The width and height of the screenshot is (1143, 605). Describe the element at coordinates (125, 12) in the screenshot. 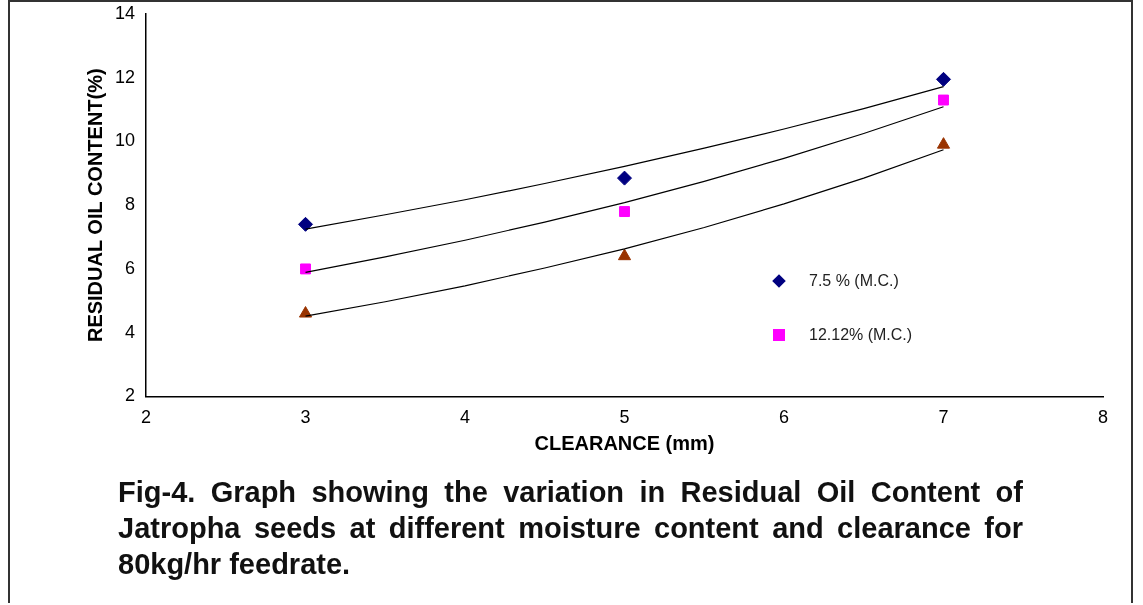

I see `y-tick-label: 14` at that location.